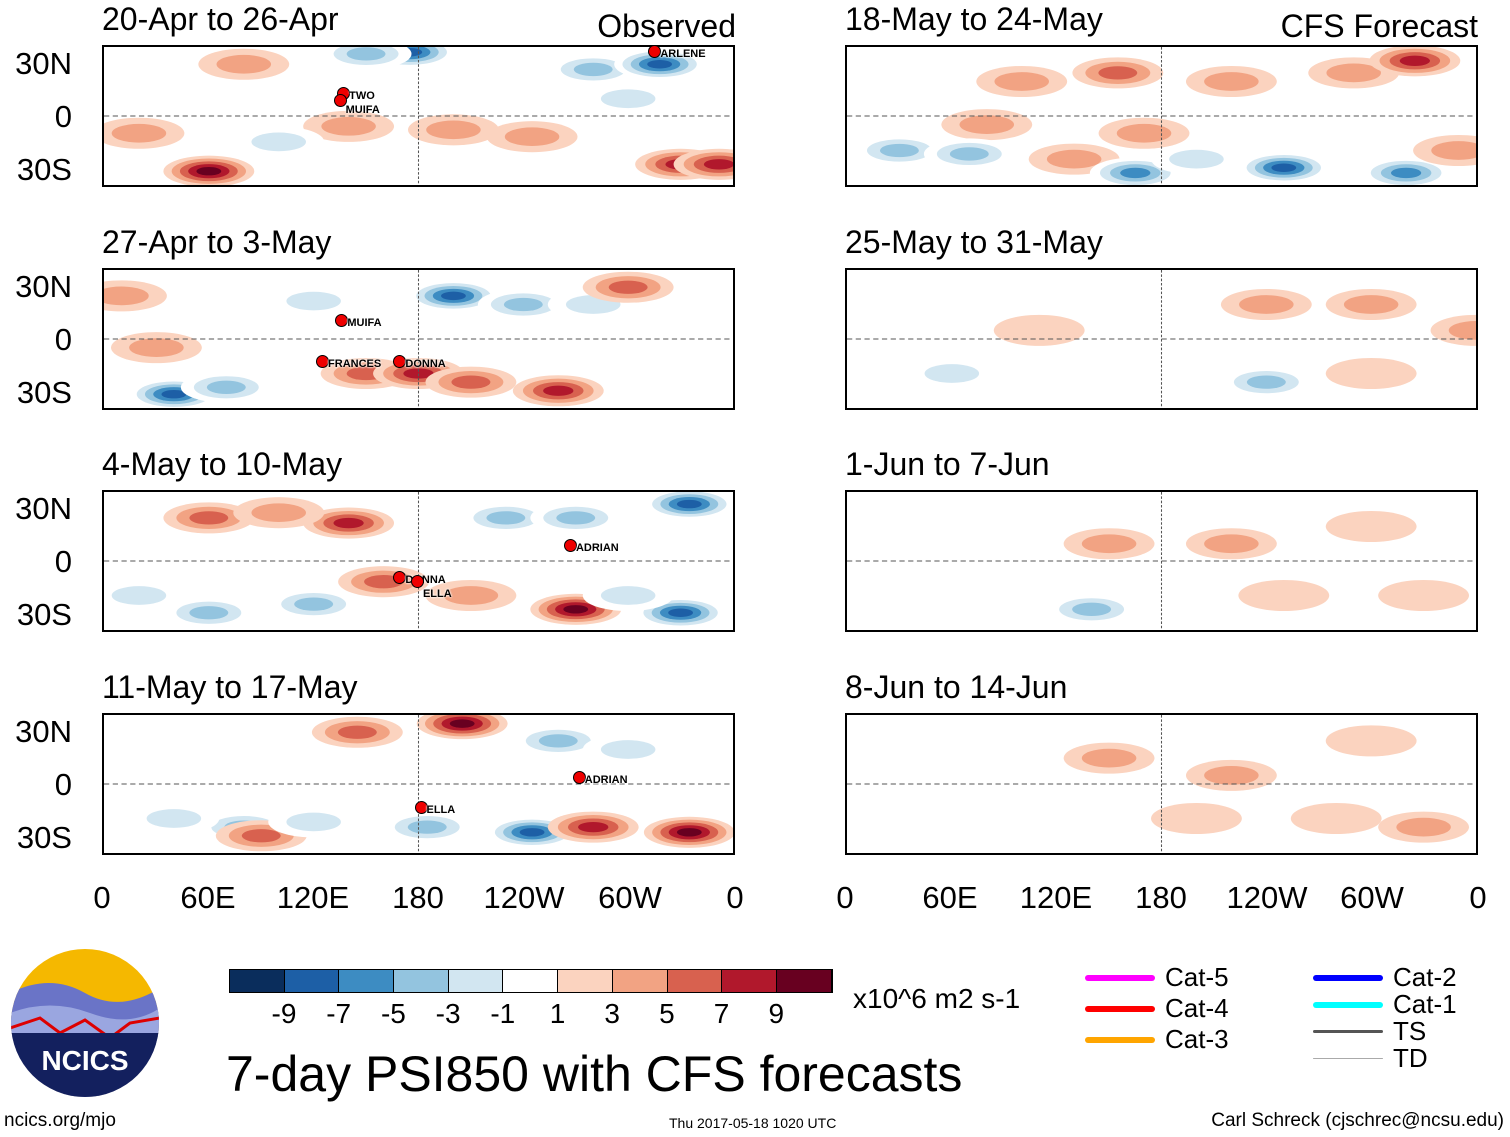 The width and height of the screenshot is (1510, 1137). What do you see at coordinates (437, 594) in the screenshot?
I see `storm-label: ELLA` at bounding box center [437, 594].